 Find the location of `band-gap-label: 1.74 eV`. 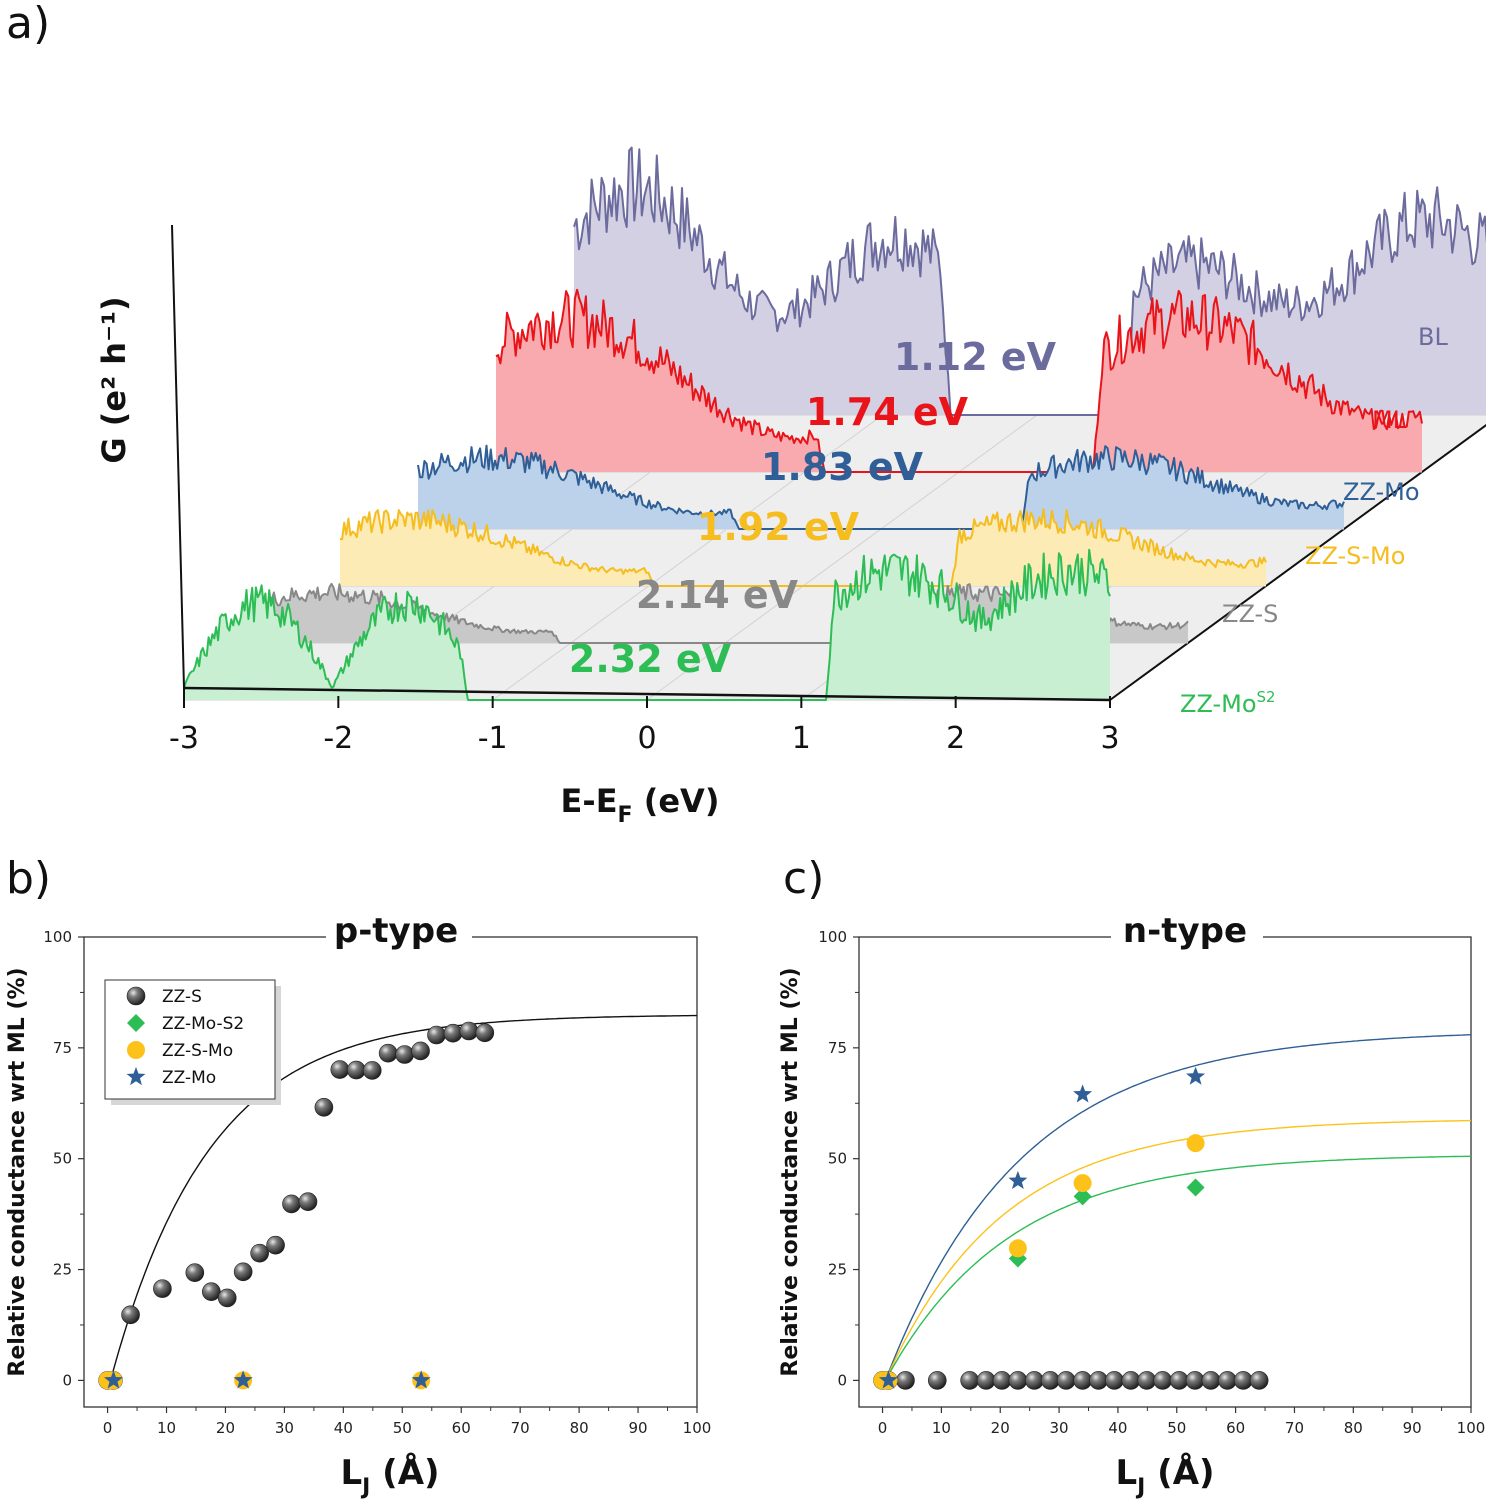

band-gap-label: 1.74 eV is located at coordinates (887, 412).